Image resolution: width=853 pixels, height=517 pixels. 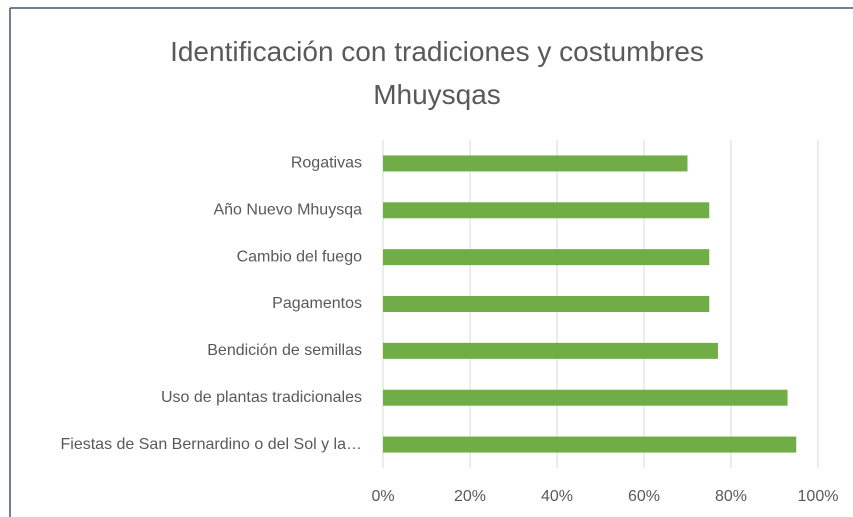 What do you see at coordinates (557, 496) in the screenshot?
I see `x-tick-label: 40%` at bounding box center [557, 496].